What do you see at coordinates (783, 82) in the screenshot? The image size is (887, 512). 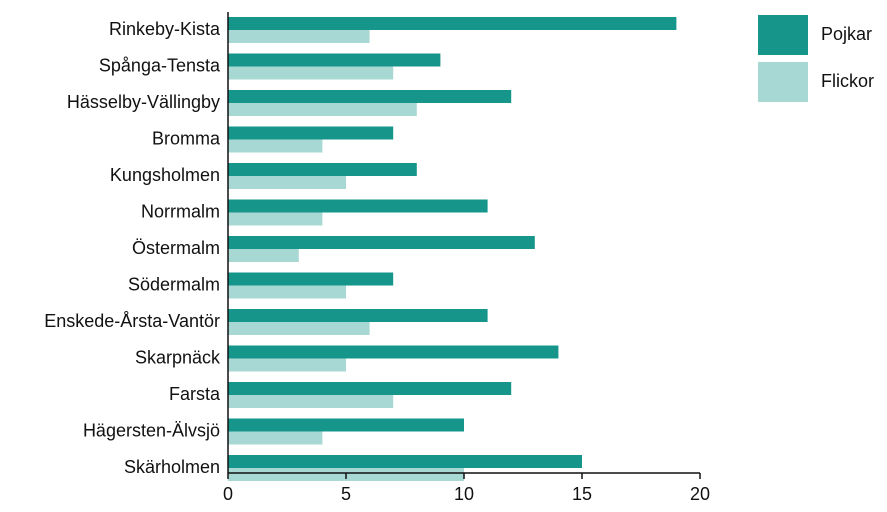 I see `legend-swatch-flickor` at bounding box center [783, 82].